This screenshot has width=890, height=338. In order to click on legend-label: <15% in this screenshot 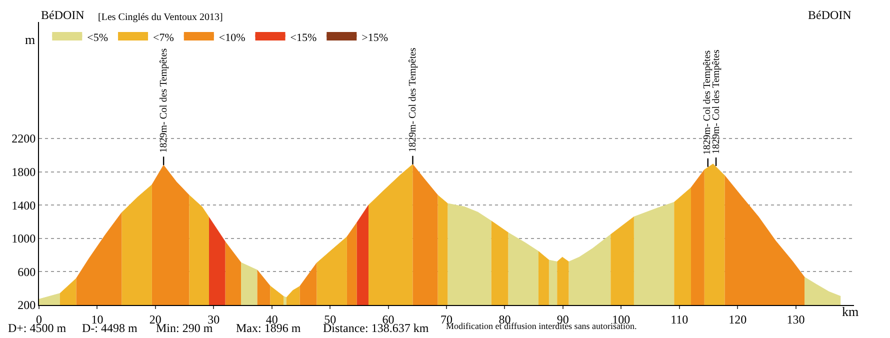, I will do `click(303, 38)`.